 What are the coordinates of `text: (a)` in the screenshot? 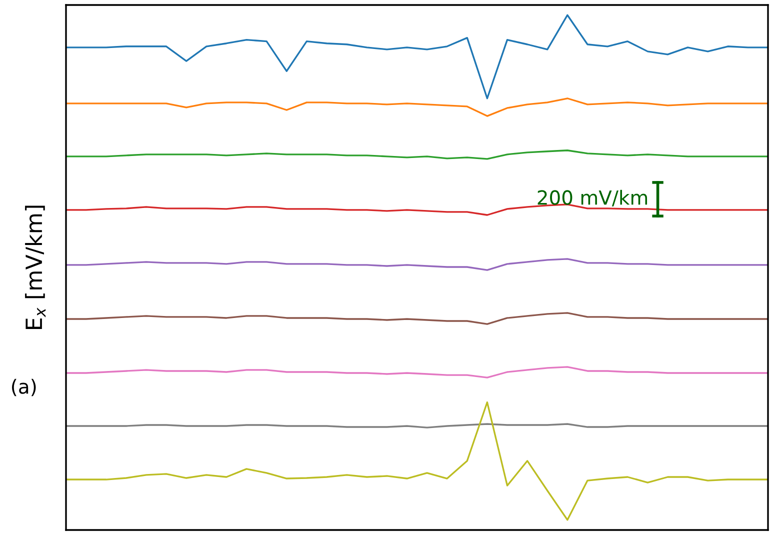 It's located at (24, 387).